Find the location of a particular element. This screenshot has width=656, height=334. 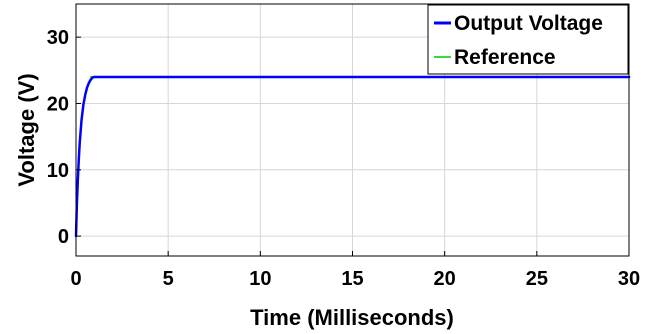

x-tick-label: 0 is located at coordinates (75, 279).